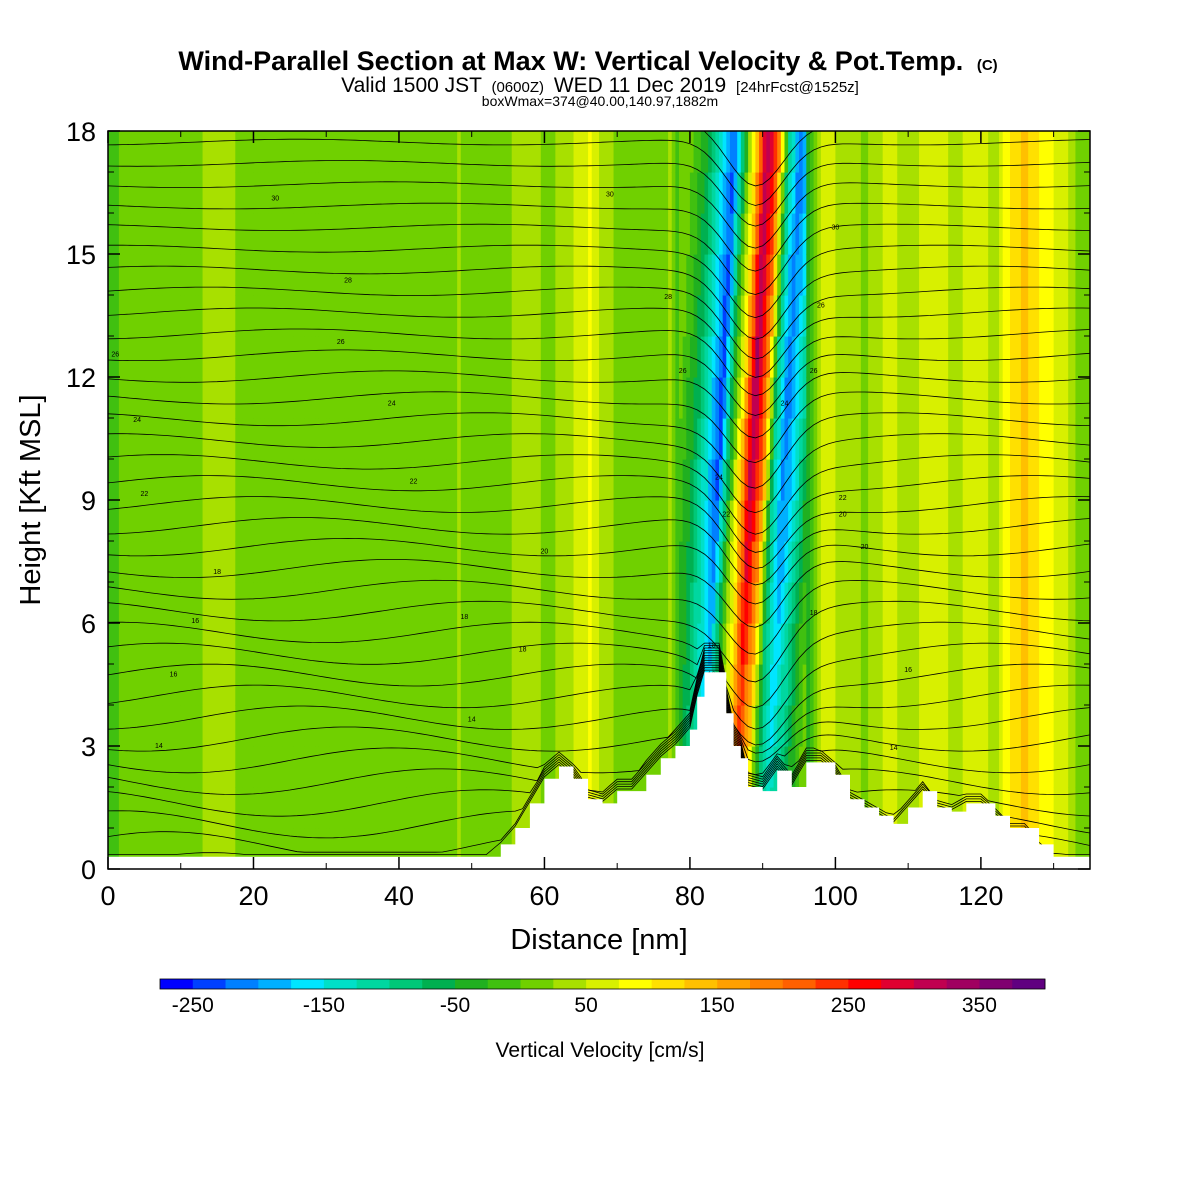  Describe the element at coordinates (785, 404) in the screenshot. I see `contour-label: 24` at that location.